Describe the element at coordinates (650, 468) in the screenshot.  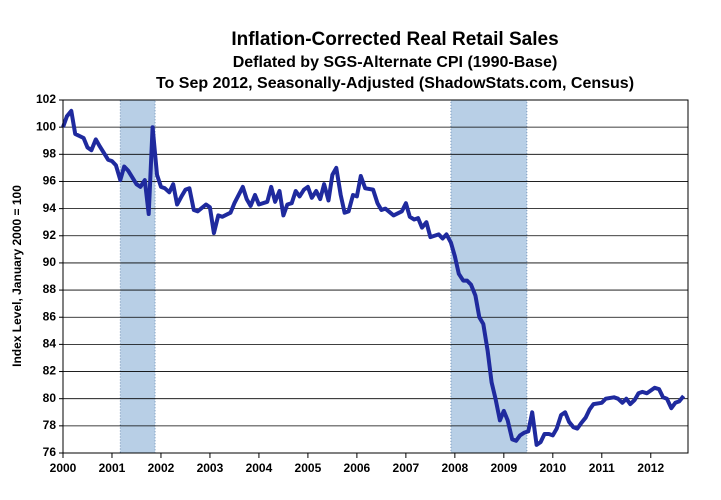
I see `x-tick-label: 2012` at that location.